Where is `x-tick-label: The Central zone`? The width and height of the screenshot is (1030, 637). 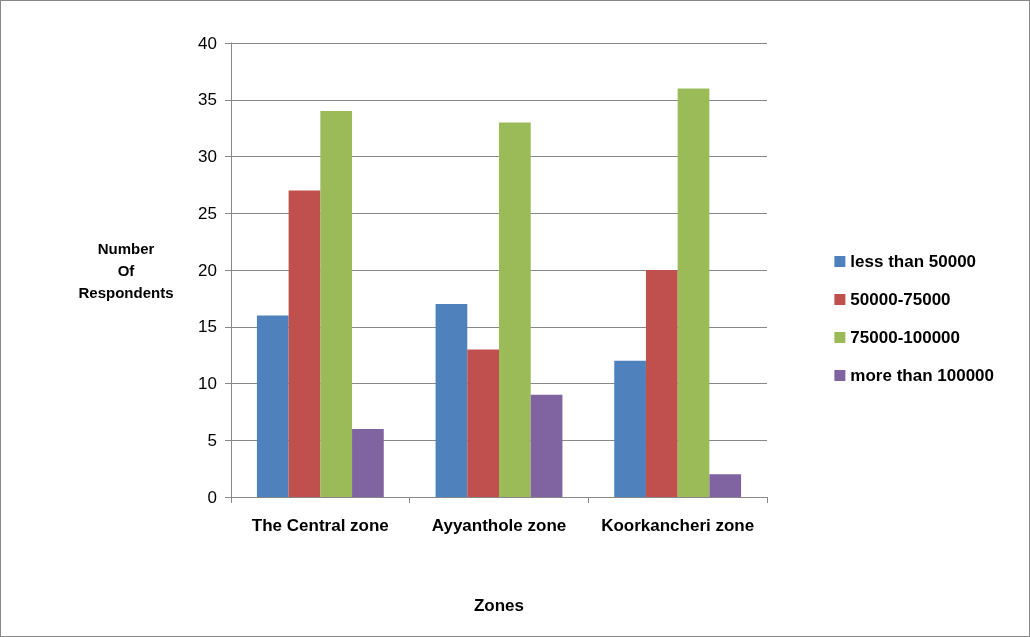 x-tick-label: The Central zone is located at coordinates (320, 525).